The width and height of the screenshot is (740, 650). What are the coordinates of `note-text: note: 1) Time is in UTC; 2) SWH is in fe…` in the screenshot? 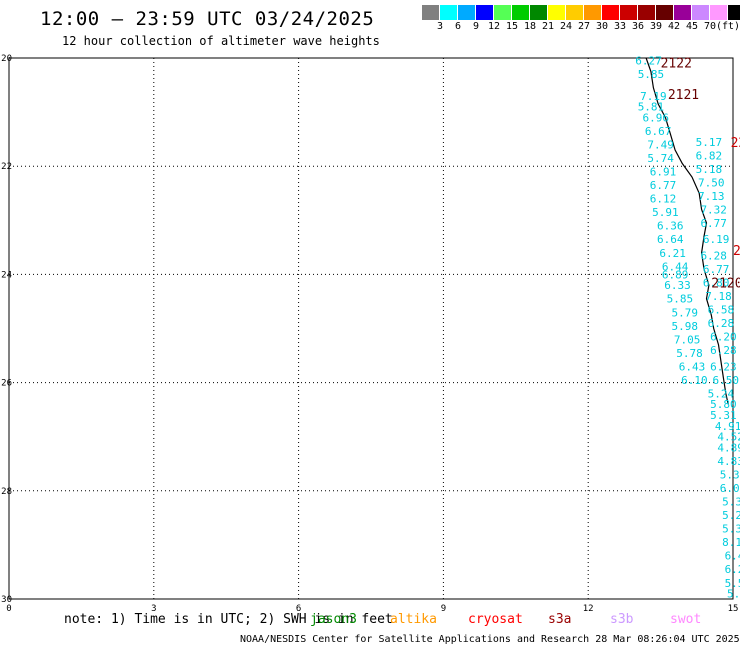 It's located at (228, 619).